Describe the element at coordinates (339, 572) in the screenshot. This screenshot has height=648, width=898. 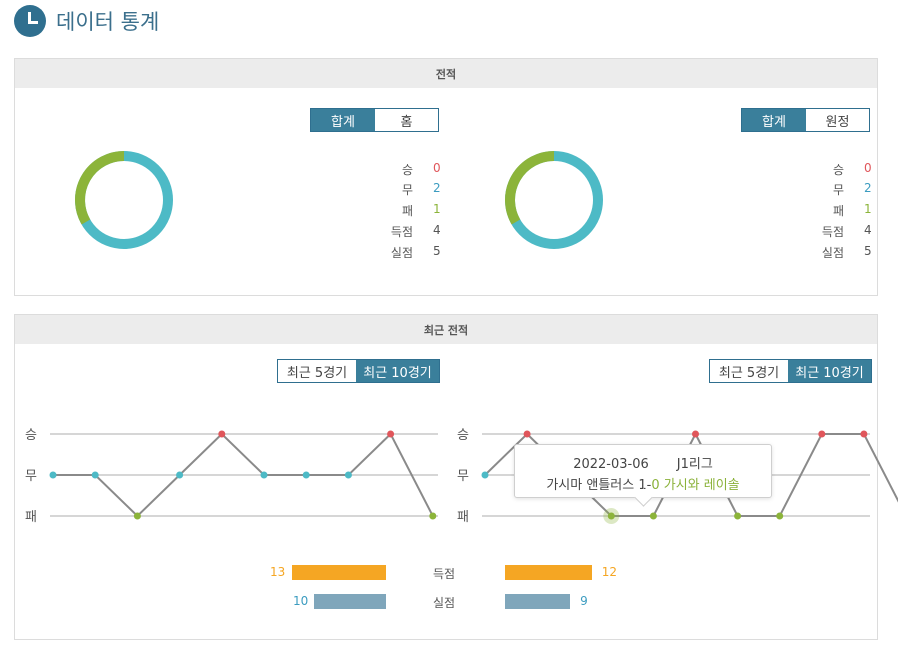
I see `home-goals-bar` at that location.